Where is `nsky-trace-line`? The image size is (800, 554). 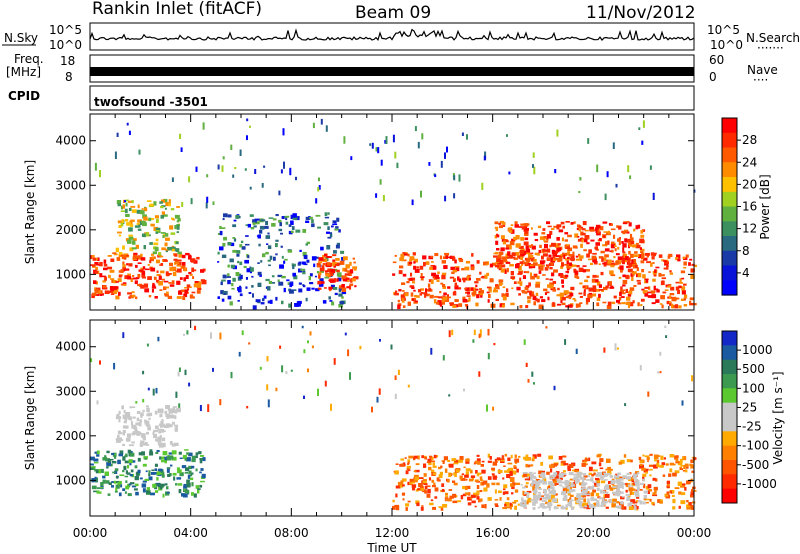 nsky-trace-line is located at coordinates (392, 34).